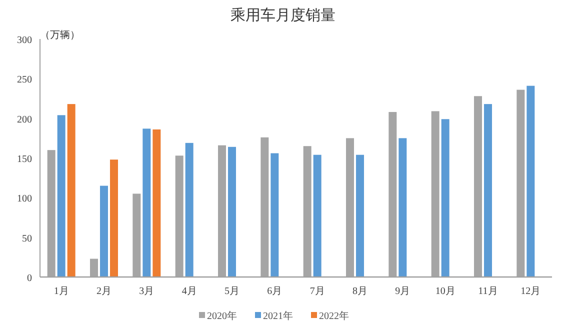  Describe the element at coordinates (61, 291) in the screenshot. I see `x-tick-label: 1月` at that location.